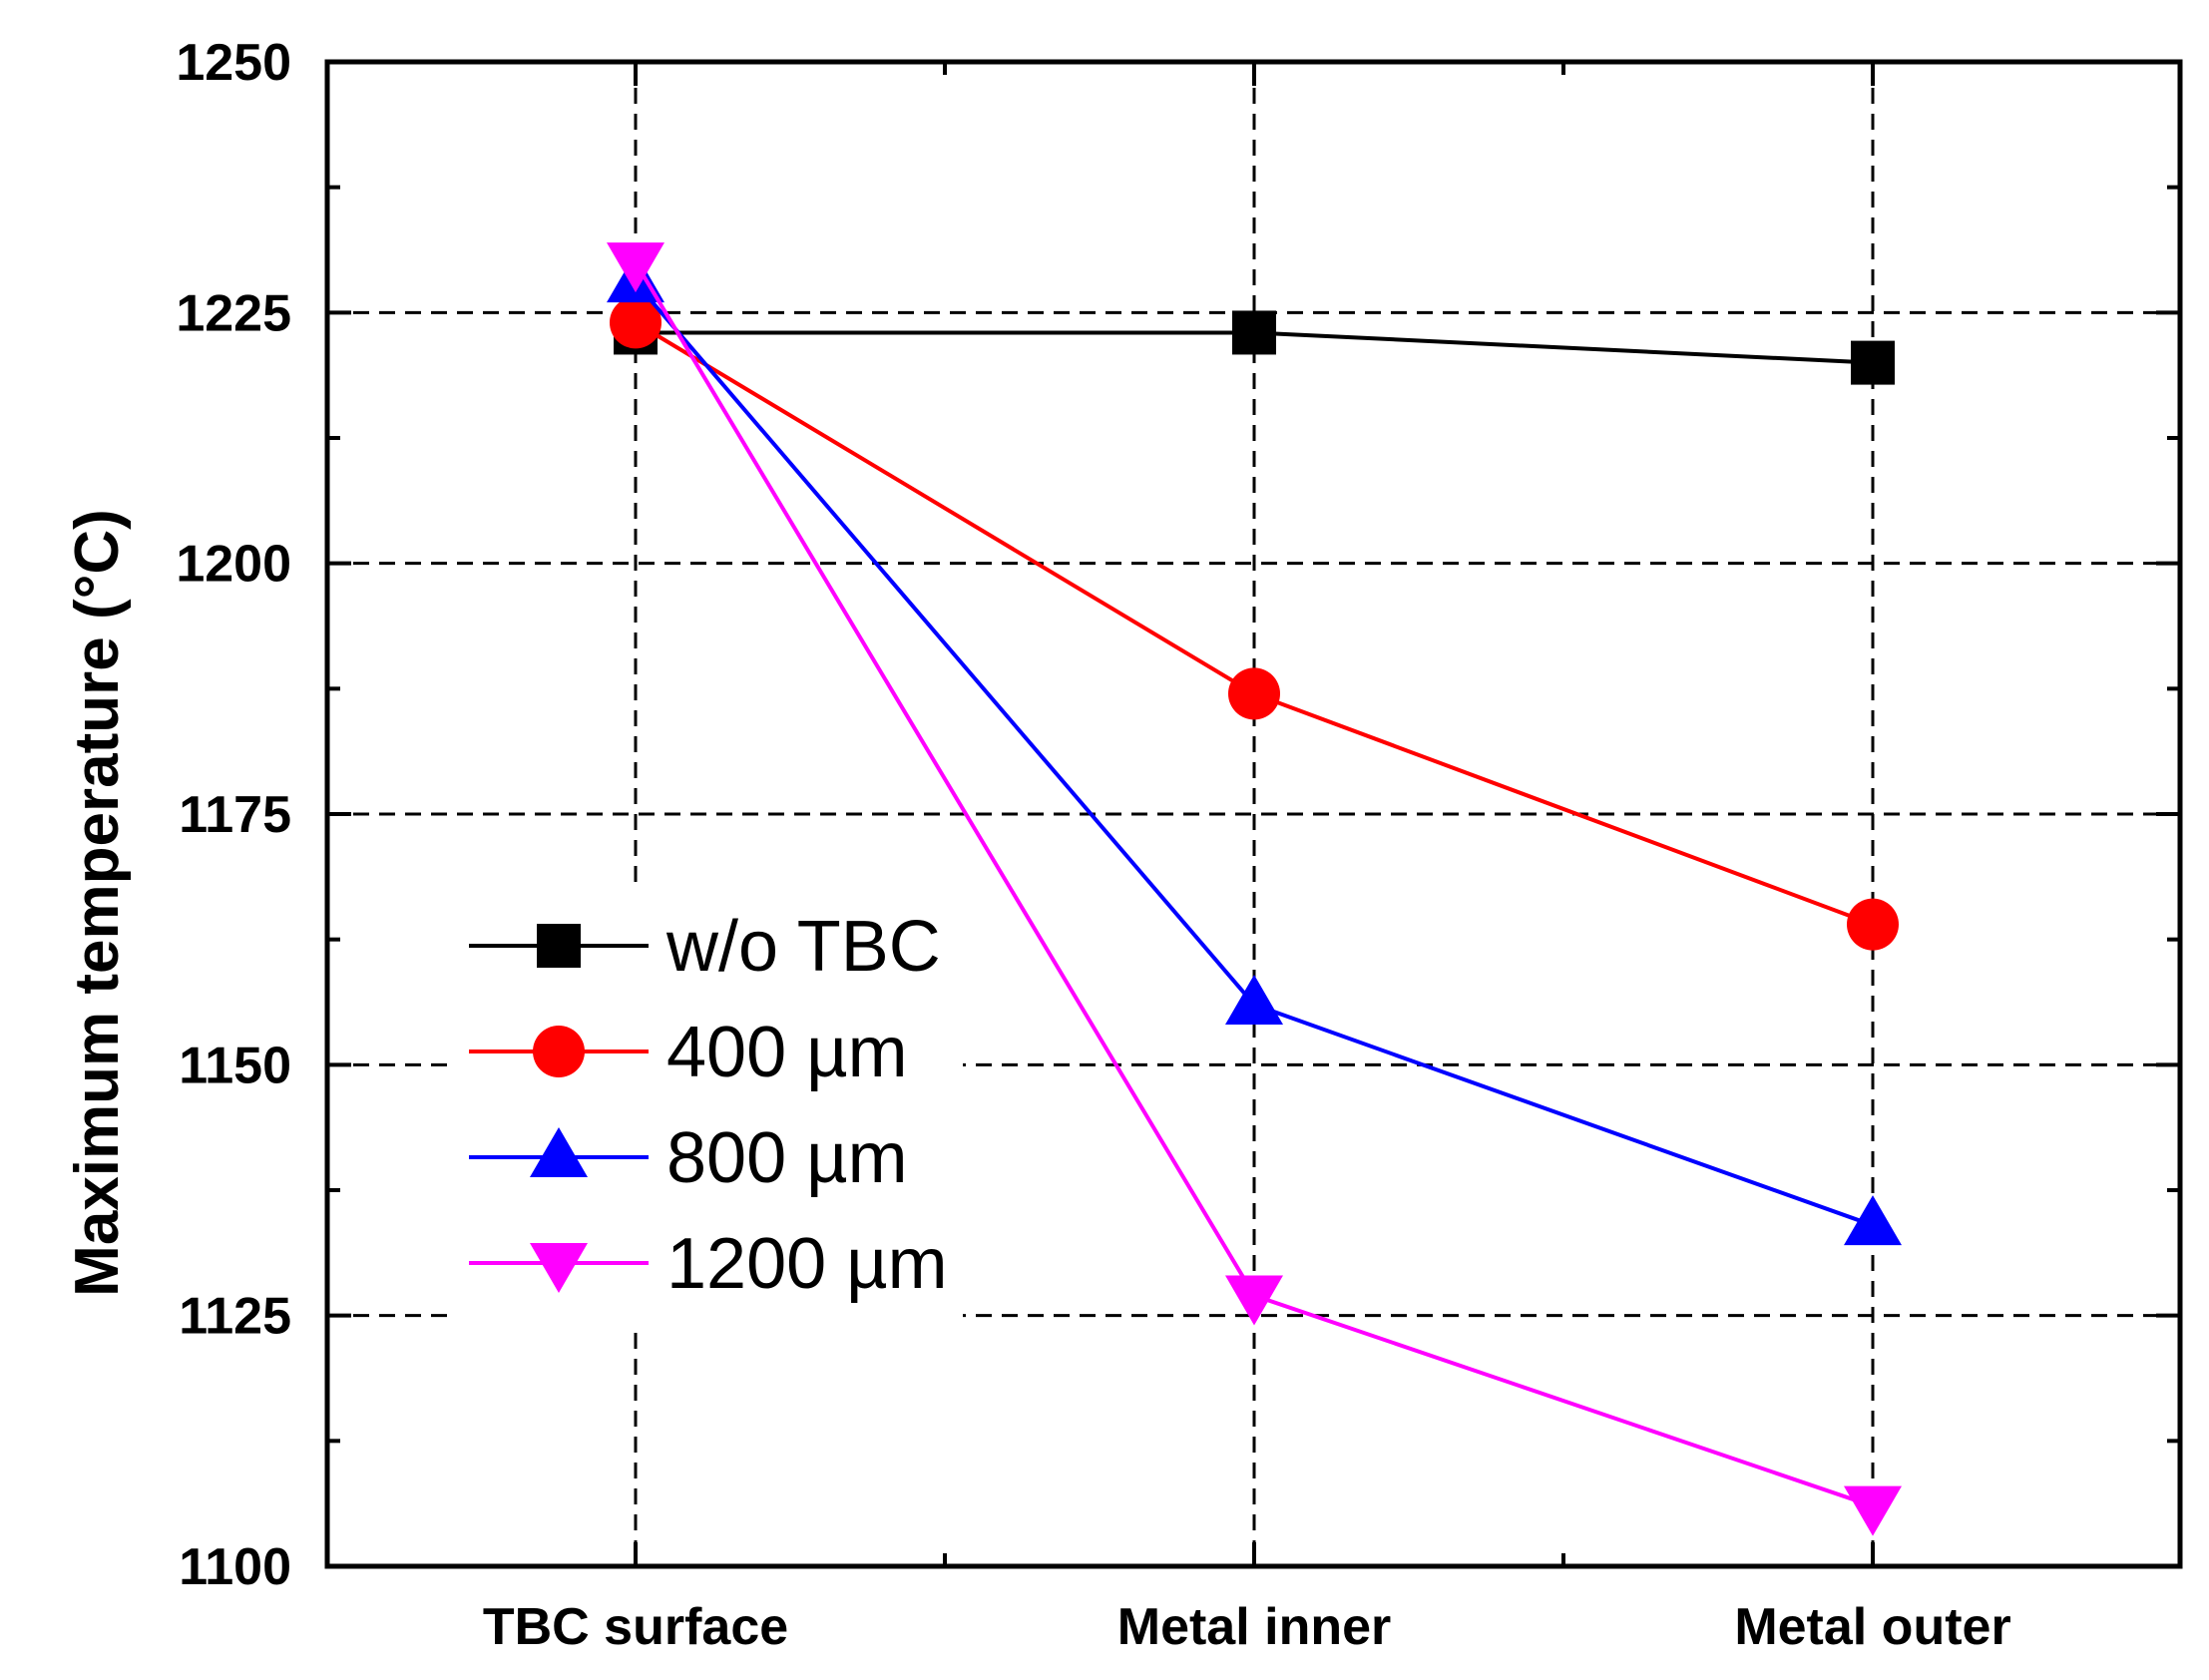 This screenshot has width=2209, height=1680. What do you see at coordinates (1255, 1627) in the screenshot?
I see `x-tick-label: Metal inner` at bounding box center [1255, 1627].